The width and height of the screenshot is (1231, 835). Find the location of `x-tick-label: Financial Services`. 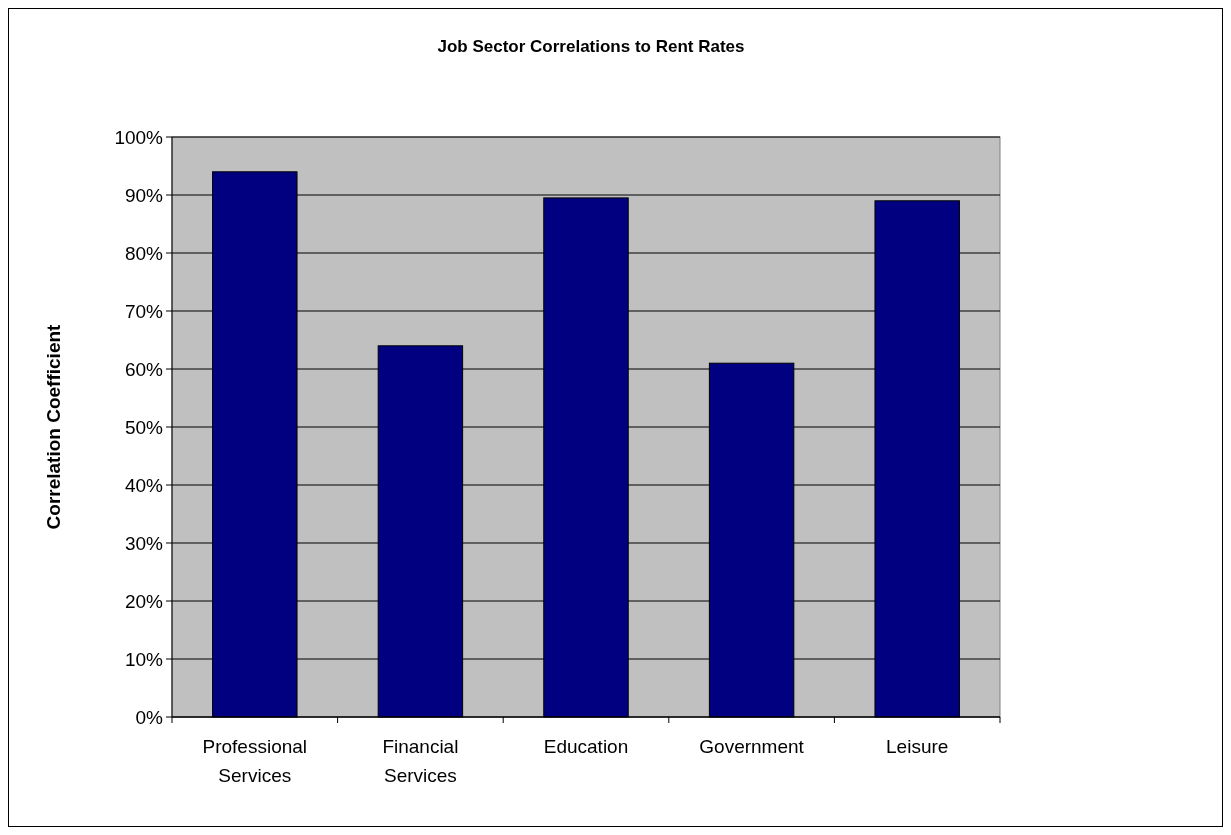

x-tick-label: Financial Services is located at coordinates (420, 761).